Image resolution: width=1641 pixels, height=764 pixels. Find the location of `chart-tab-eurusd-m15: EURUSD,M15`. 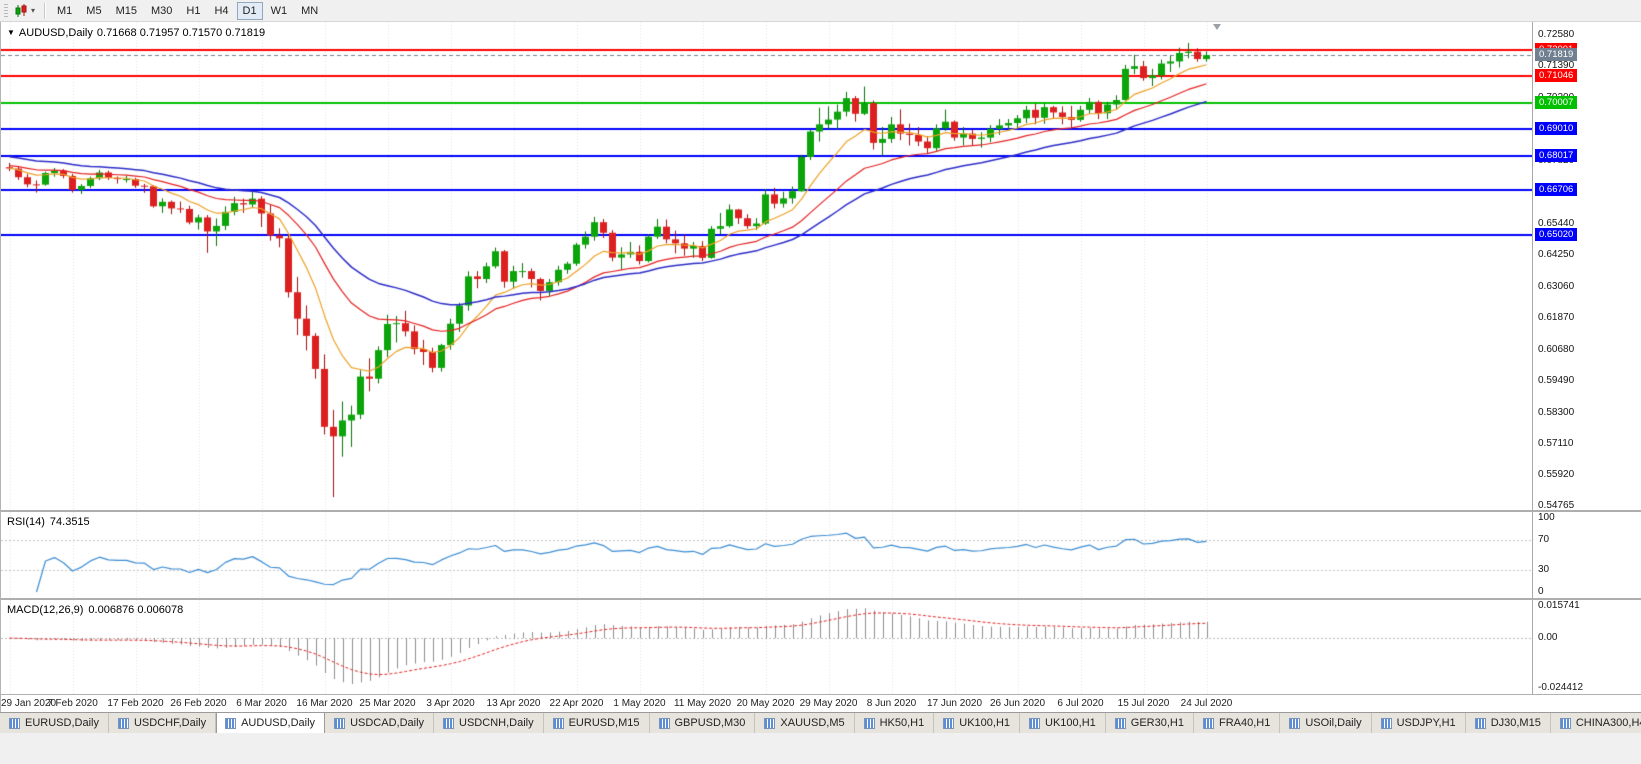

chart-tab-eurusd-m15: EURUSD,M15 is located at coordinates (596, 723).